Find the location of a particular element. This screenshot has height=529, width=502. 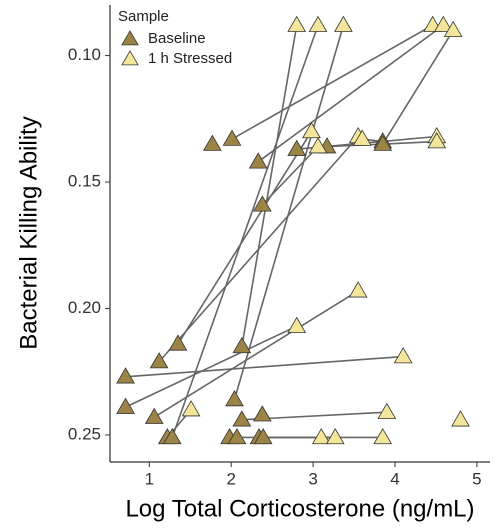

y-axis-title: Bacterial Killing Ability is located at coordinates (28, 232).